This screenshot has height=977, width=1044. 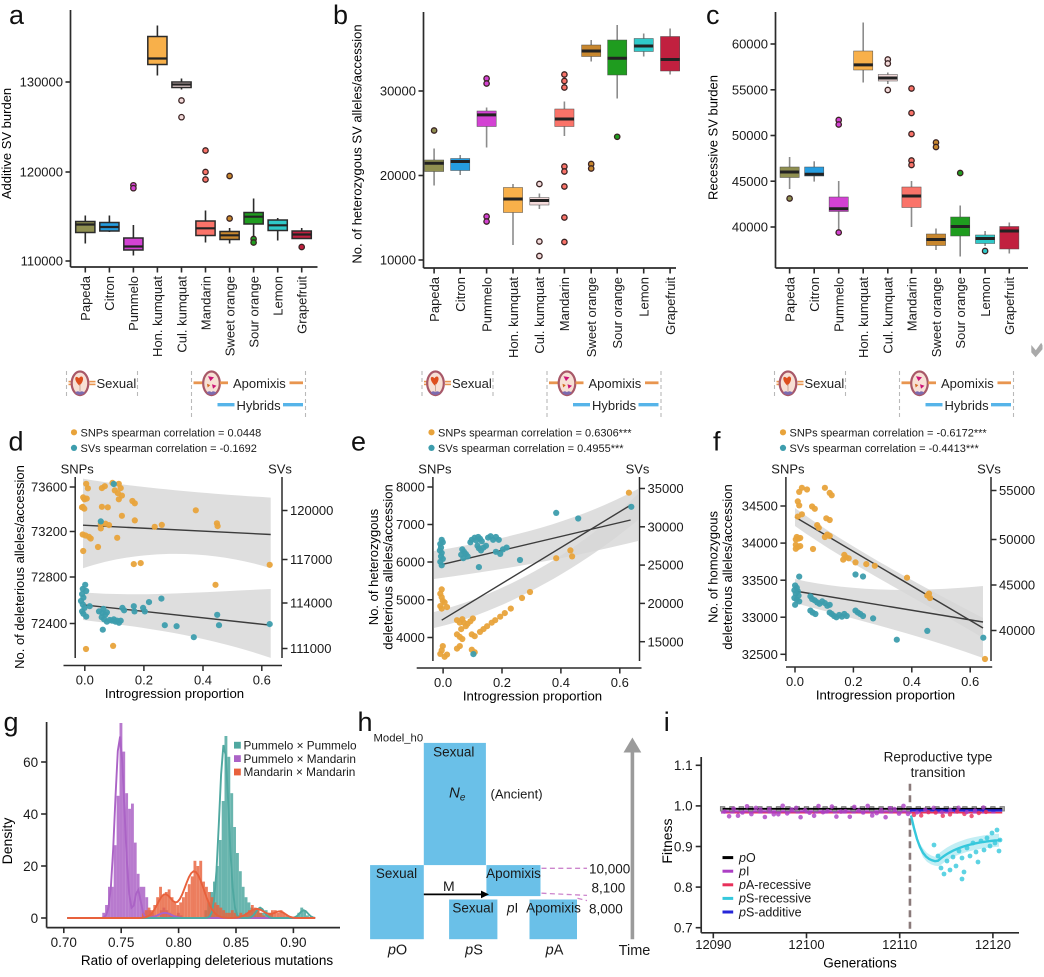 I want to click on svg-text: M, so click(x=449, y=886).